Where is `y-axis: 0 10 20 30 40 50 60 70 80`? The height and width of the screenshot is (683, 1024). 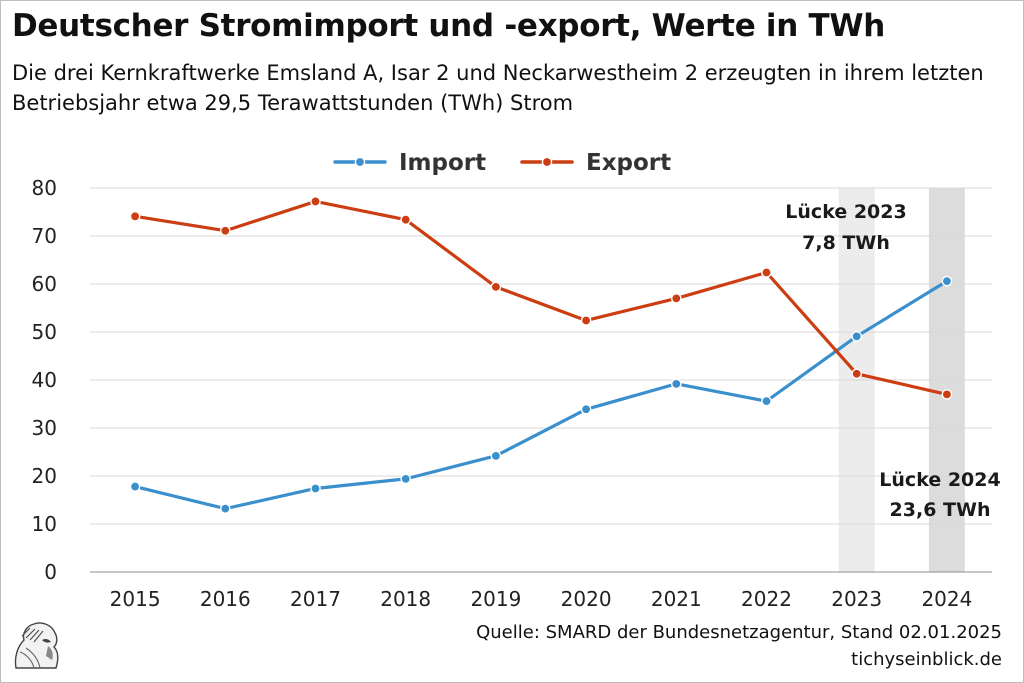
y-axis: 0 10 20 30 40 50 60 70 80 is located at coordinates (44, 380).